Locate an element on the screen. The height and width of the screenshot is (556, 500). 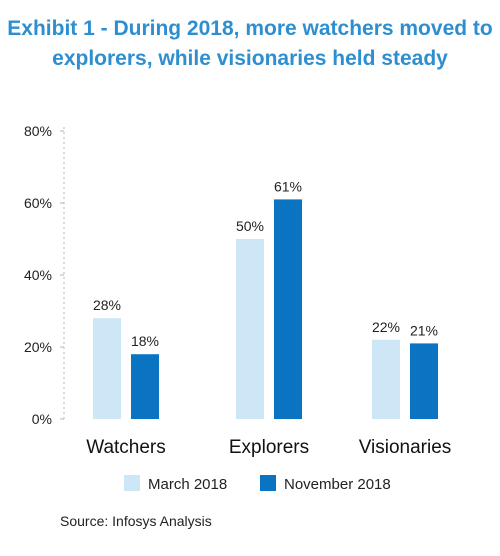
bar-march-watchers is located at coordinates (107, 368).